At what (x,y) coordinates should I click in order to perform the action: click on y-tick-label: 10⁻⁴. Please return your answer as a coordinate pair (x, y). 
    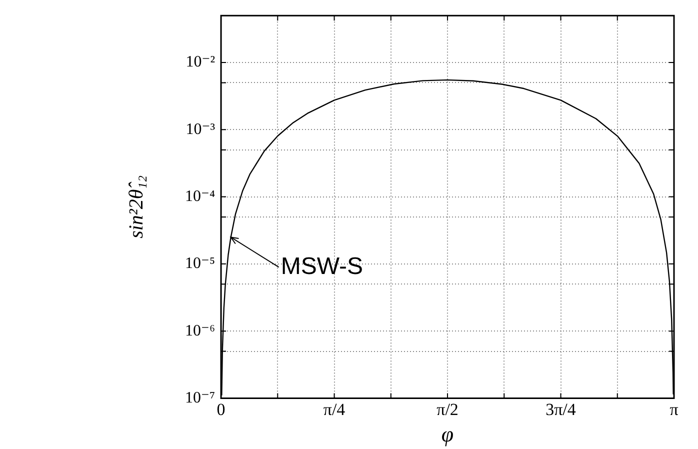
    Looking at the image, I should click on (200, 196).